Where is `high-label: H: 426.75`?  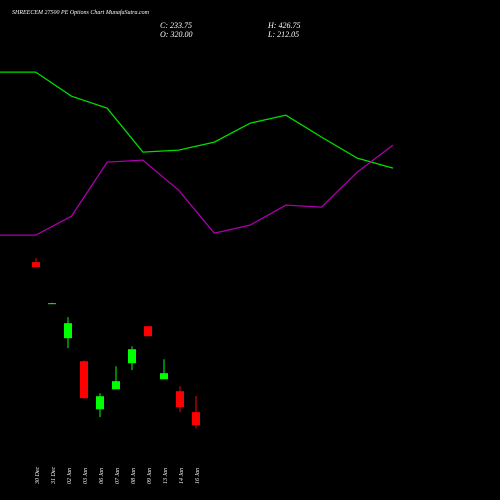
high-label: H: 426.75 is located at coordinates (283, 25).